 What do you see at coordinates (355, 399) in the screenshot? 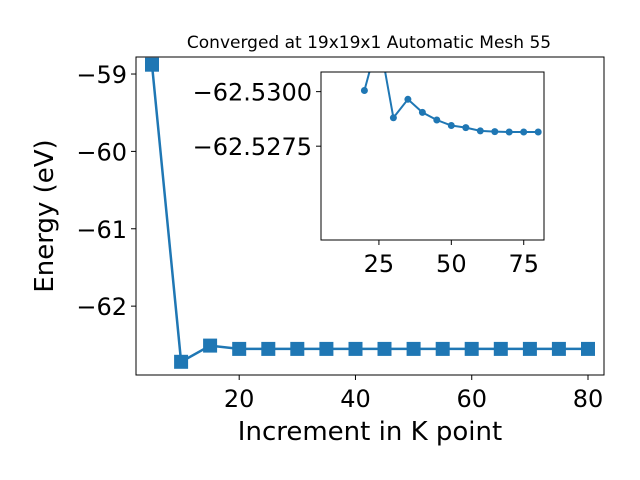
I see `main-x-tick-label: 40` at bounding box center [355, 399].